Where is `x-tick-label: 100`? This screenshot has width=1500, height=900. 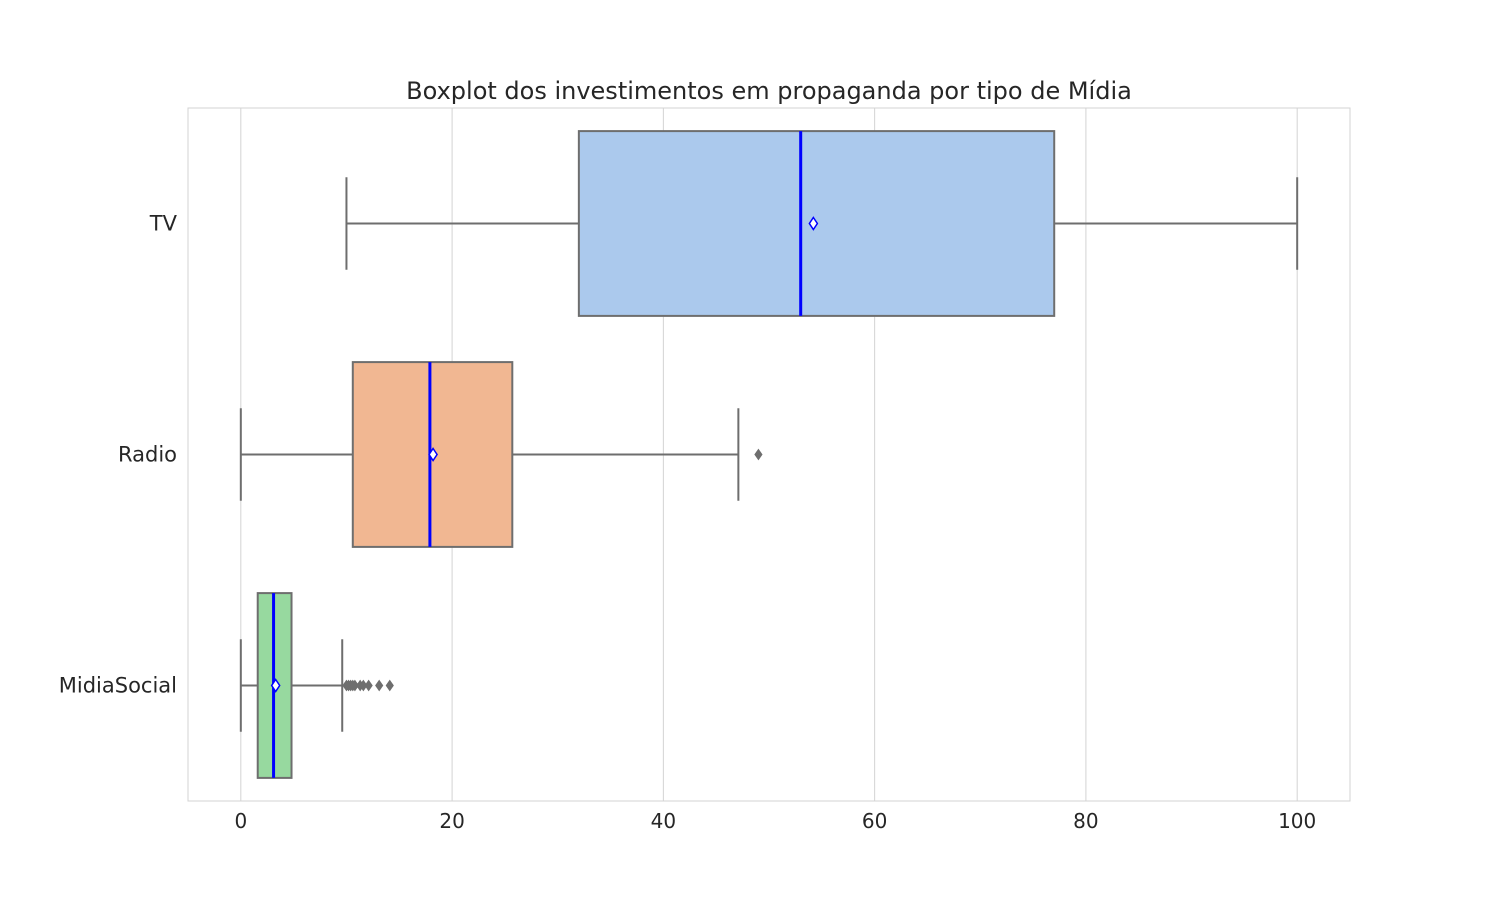
x-tick-label: 100 is located at coordinates (1297, 821).